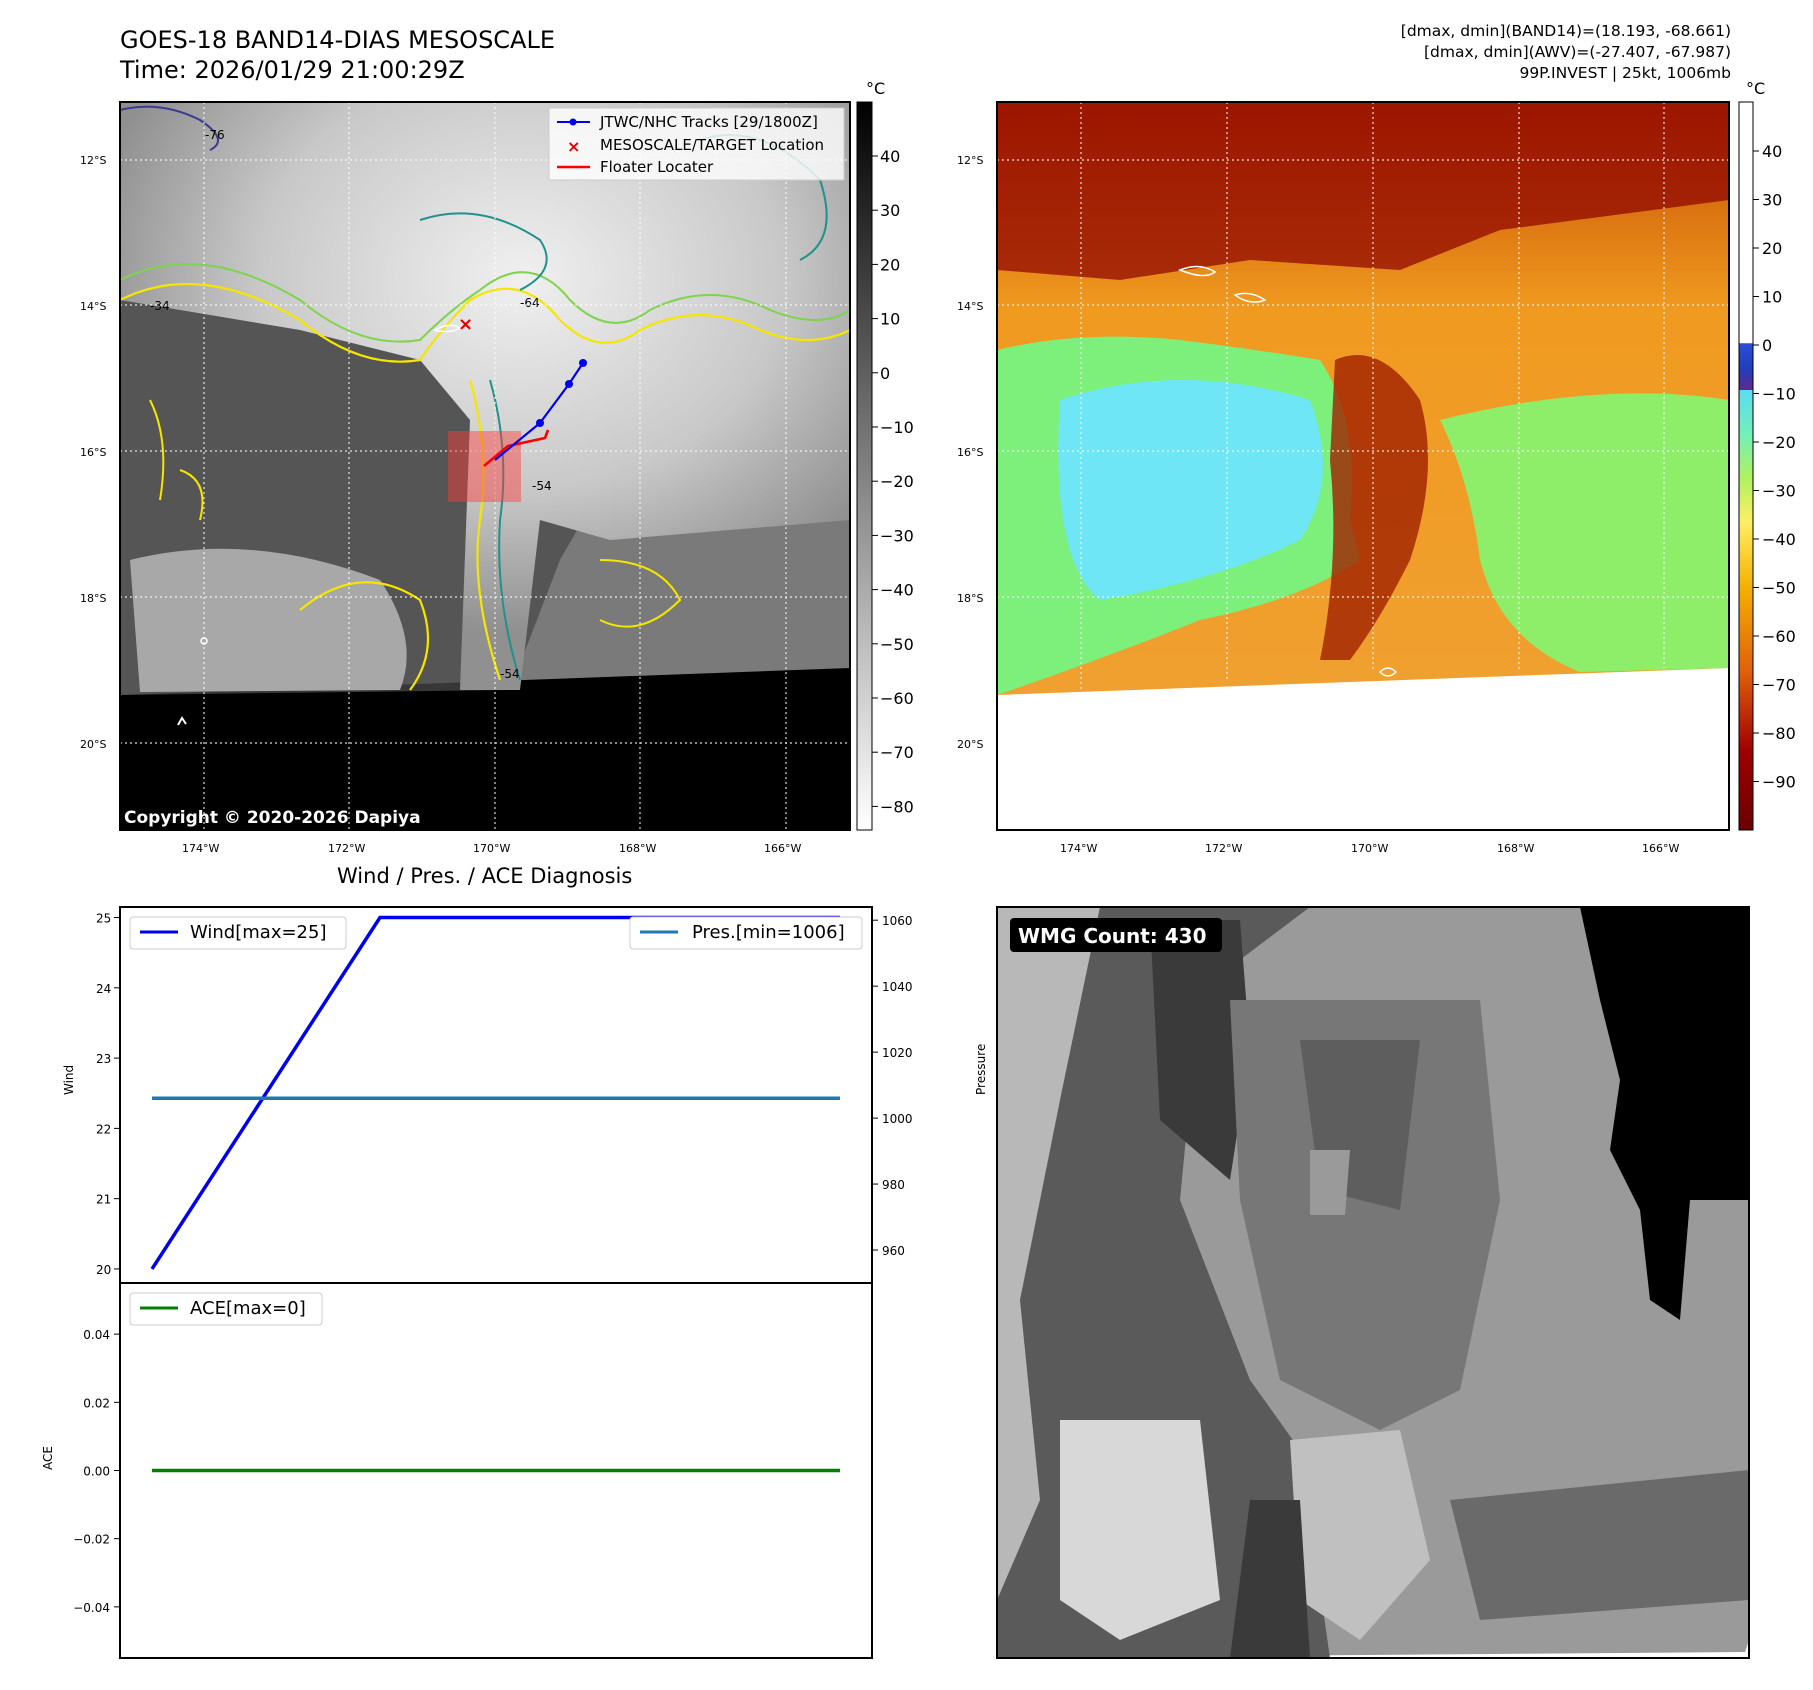 This screenshot has height=1690, width=1813. I want to click on wind-tick: 20, so click(103, 1270).